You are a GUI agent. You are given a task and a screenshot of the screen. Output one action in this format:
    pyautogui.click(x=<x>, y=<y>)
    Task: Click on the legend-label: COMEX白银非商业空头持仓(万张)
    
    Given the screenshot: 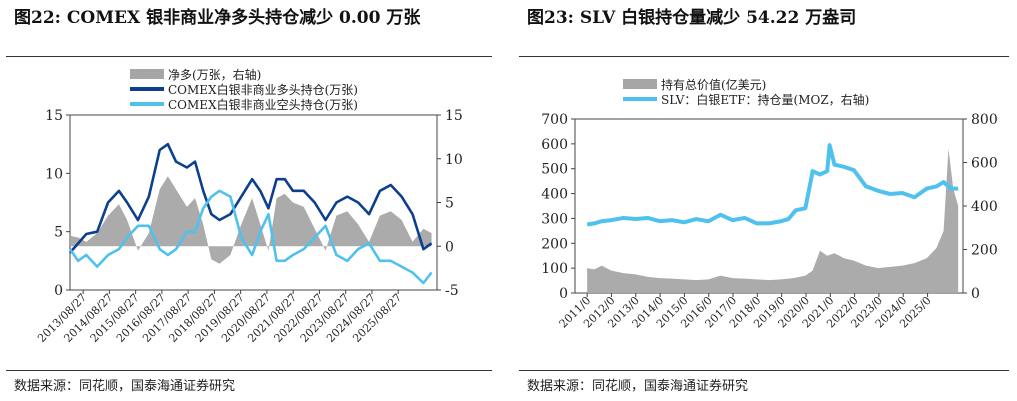 What is the action you would take?
    pyautogui.click(x=263, y=104)
    